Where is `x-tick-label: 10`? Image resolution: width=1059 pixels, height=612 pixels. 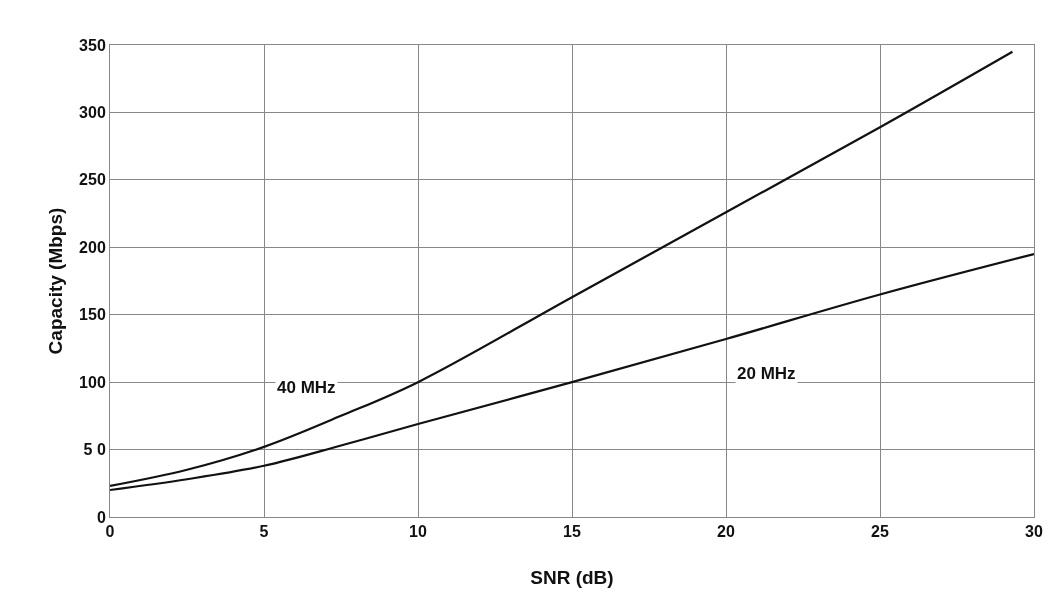
x-tick-label: 10 is located at coordinates (418, 532).